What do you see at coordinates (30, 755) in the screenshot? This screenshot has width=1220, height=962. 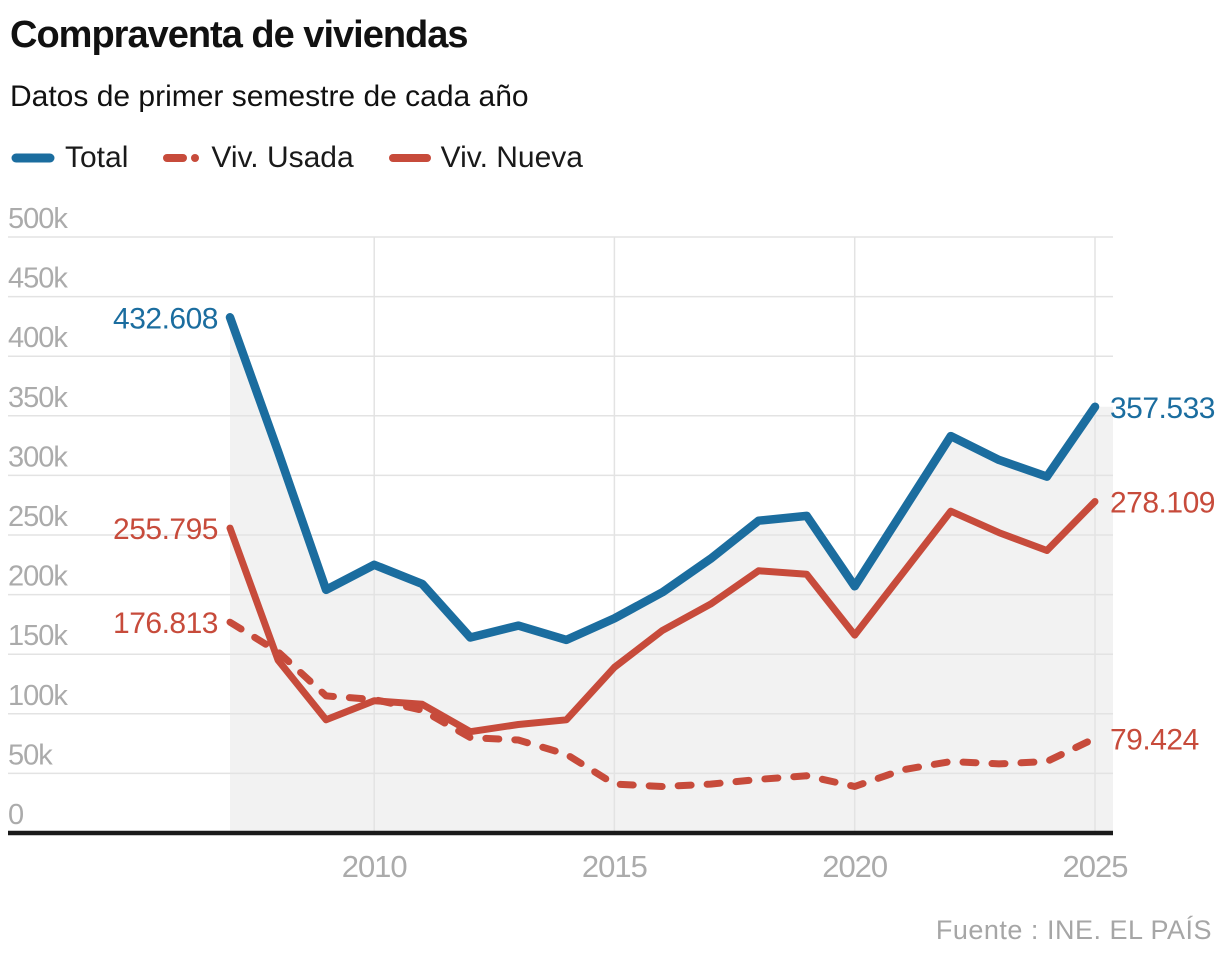 I see `y-tick-label: 50k` at bounding box center [30, 755].